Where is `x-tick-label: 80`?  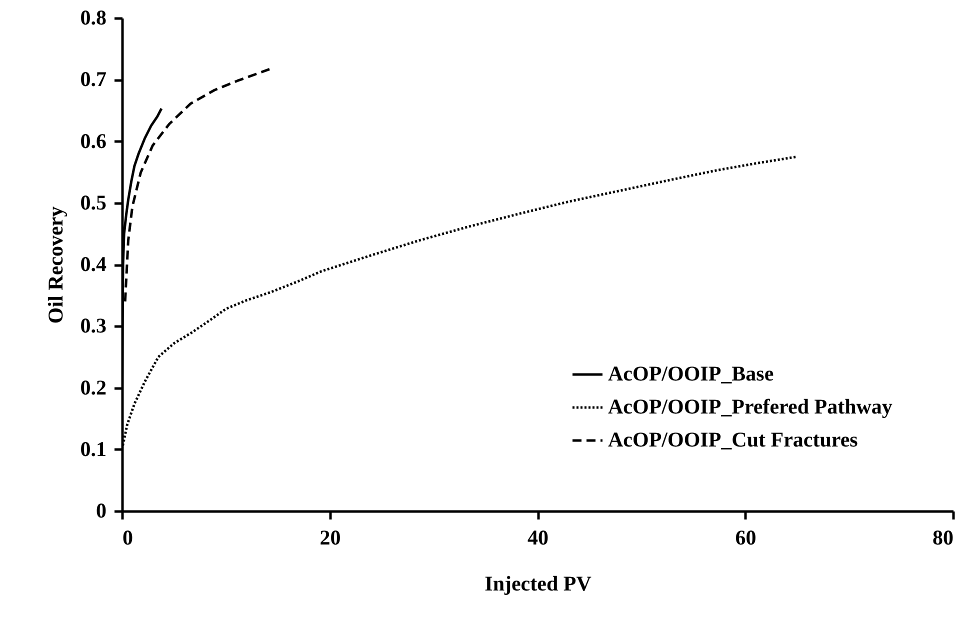 x-tick-label: 80 is located at coordinates (943, 538).